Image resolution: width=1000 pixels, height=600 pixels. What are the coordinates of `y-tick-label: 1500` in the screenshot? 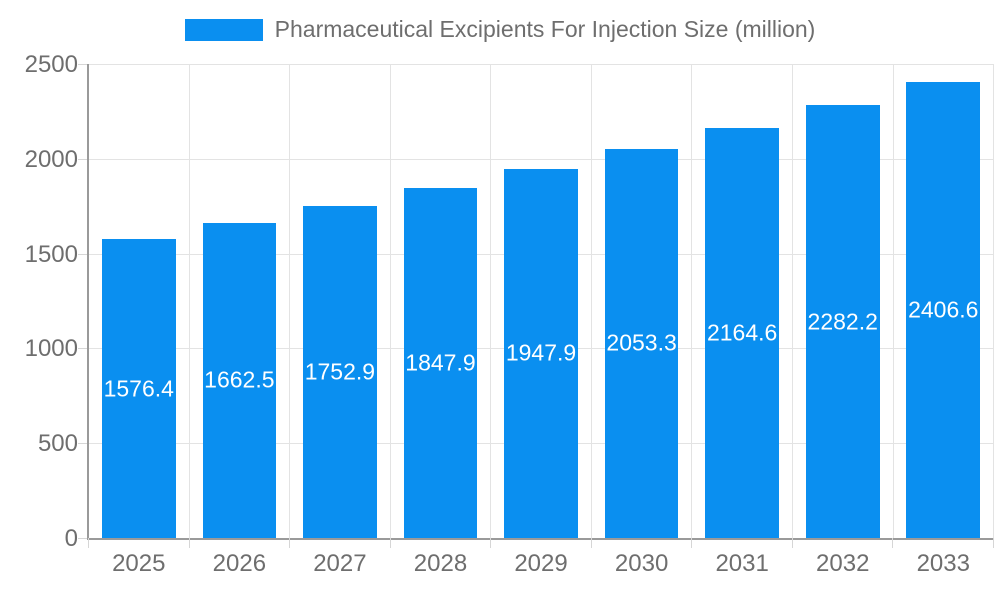 It's located at (51, 254).